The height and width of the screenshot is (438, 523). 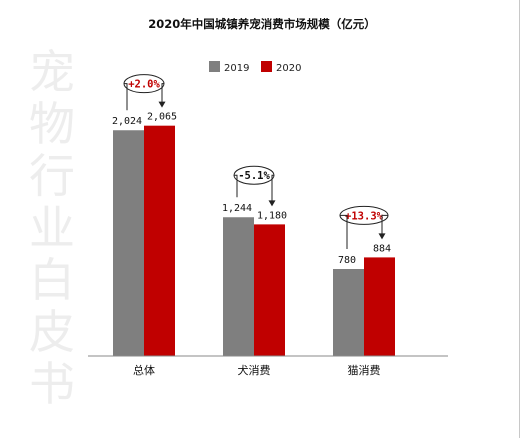 I want to click on frame-right-border, so click(x=519, y=219).